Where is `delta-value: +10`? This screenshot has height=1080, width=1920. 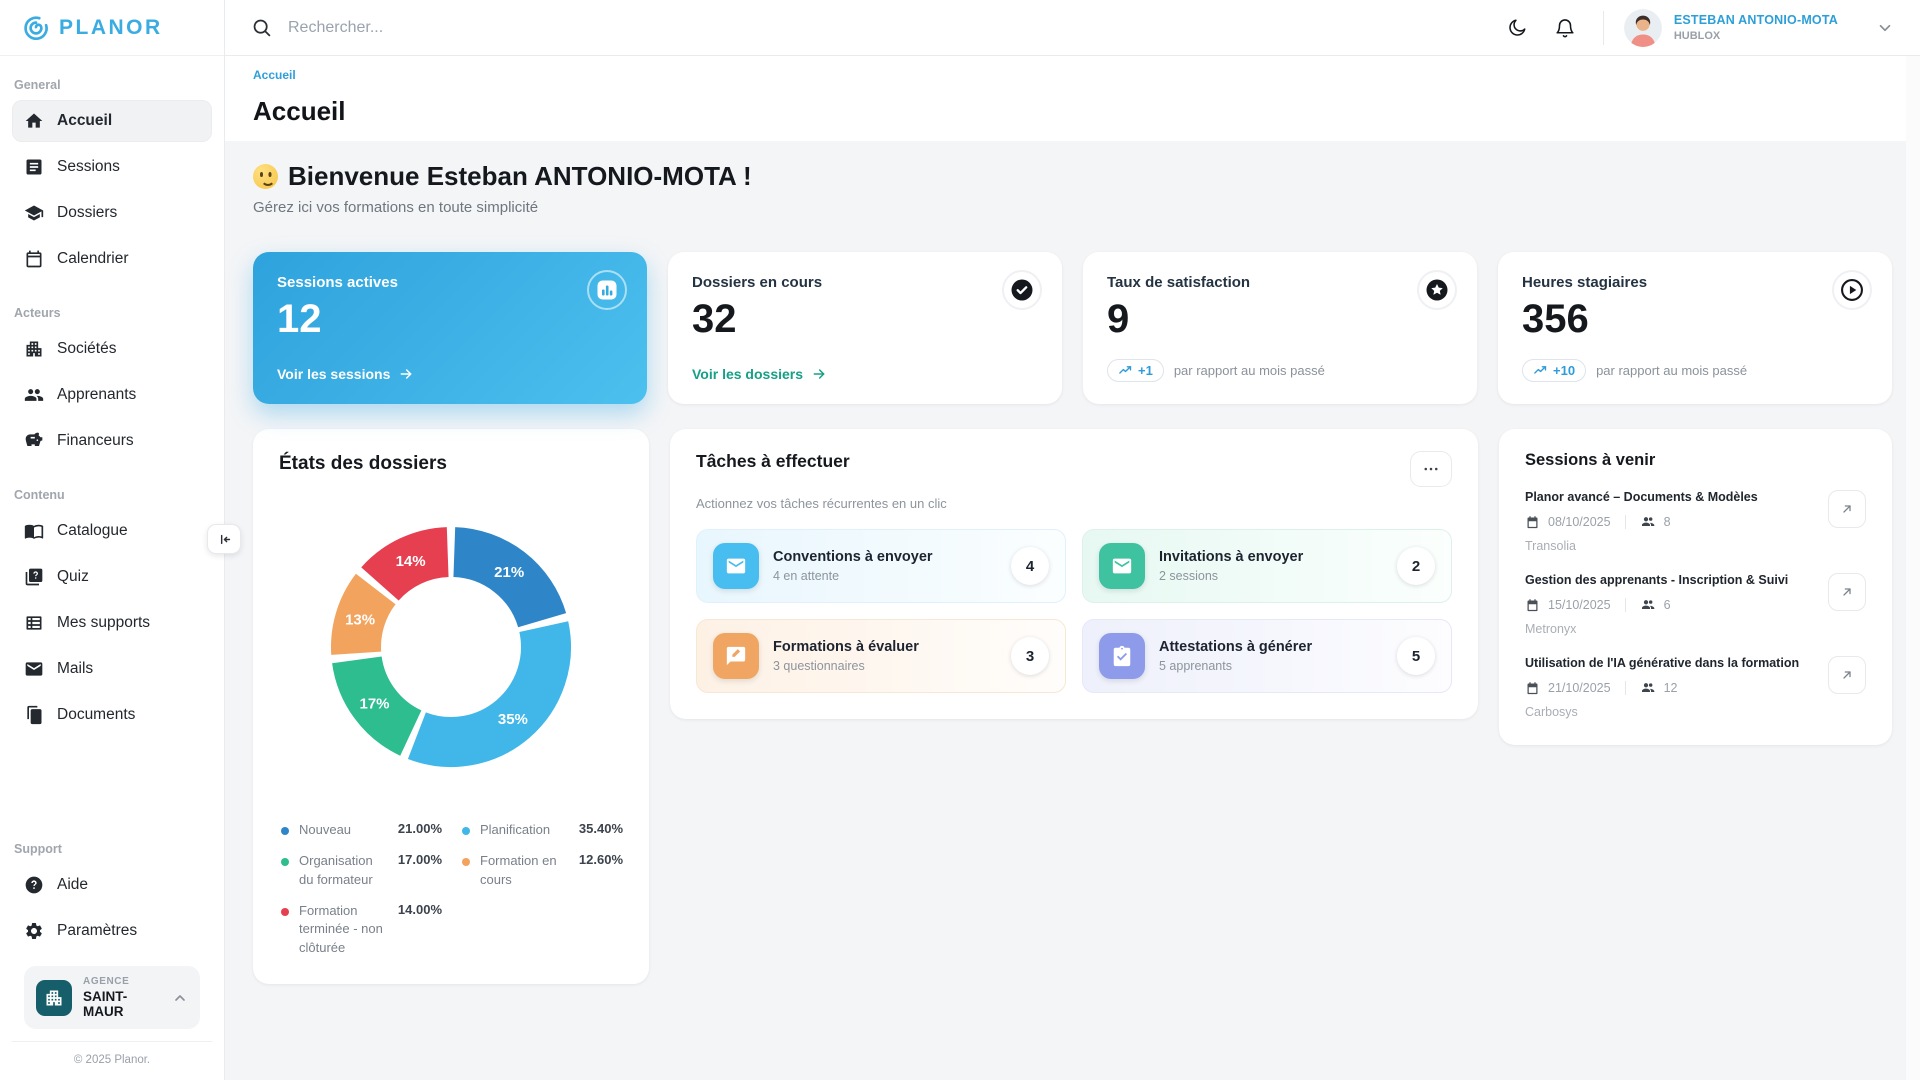 delta-value: +10 is located at coordinates (1564, 370).